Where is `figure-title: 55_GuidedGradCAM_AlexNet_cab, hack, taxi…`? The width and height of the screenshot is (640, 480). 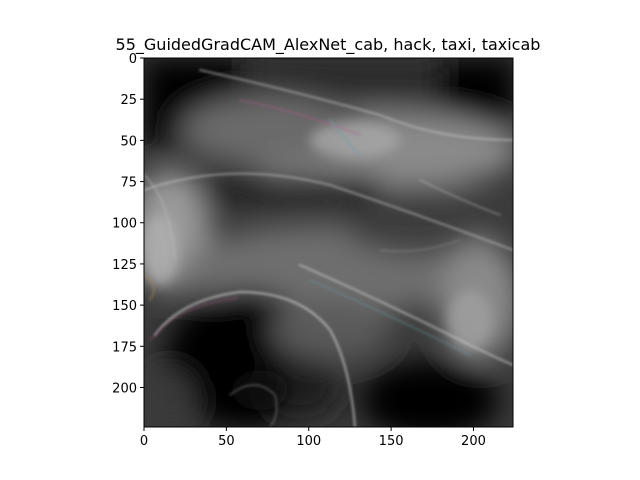 figure-title: 55_GuidedGradCAM_AlexNet_cab, hack, taxi… is located at coordinates (328, 45).